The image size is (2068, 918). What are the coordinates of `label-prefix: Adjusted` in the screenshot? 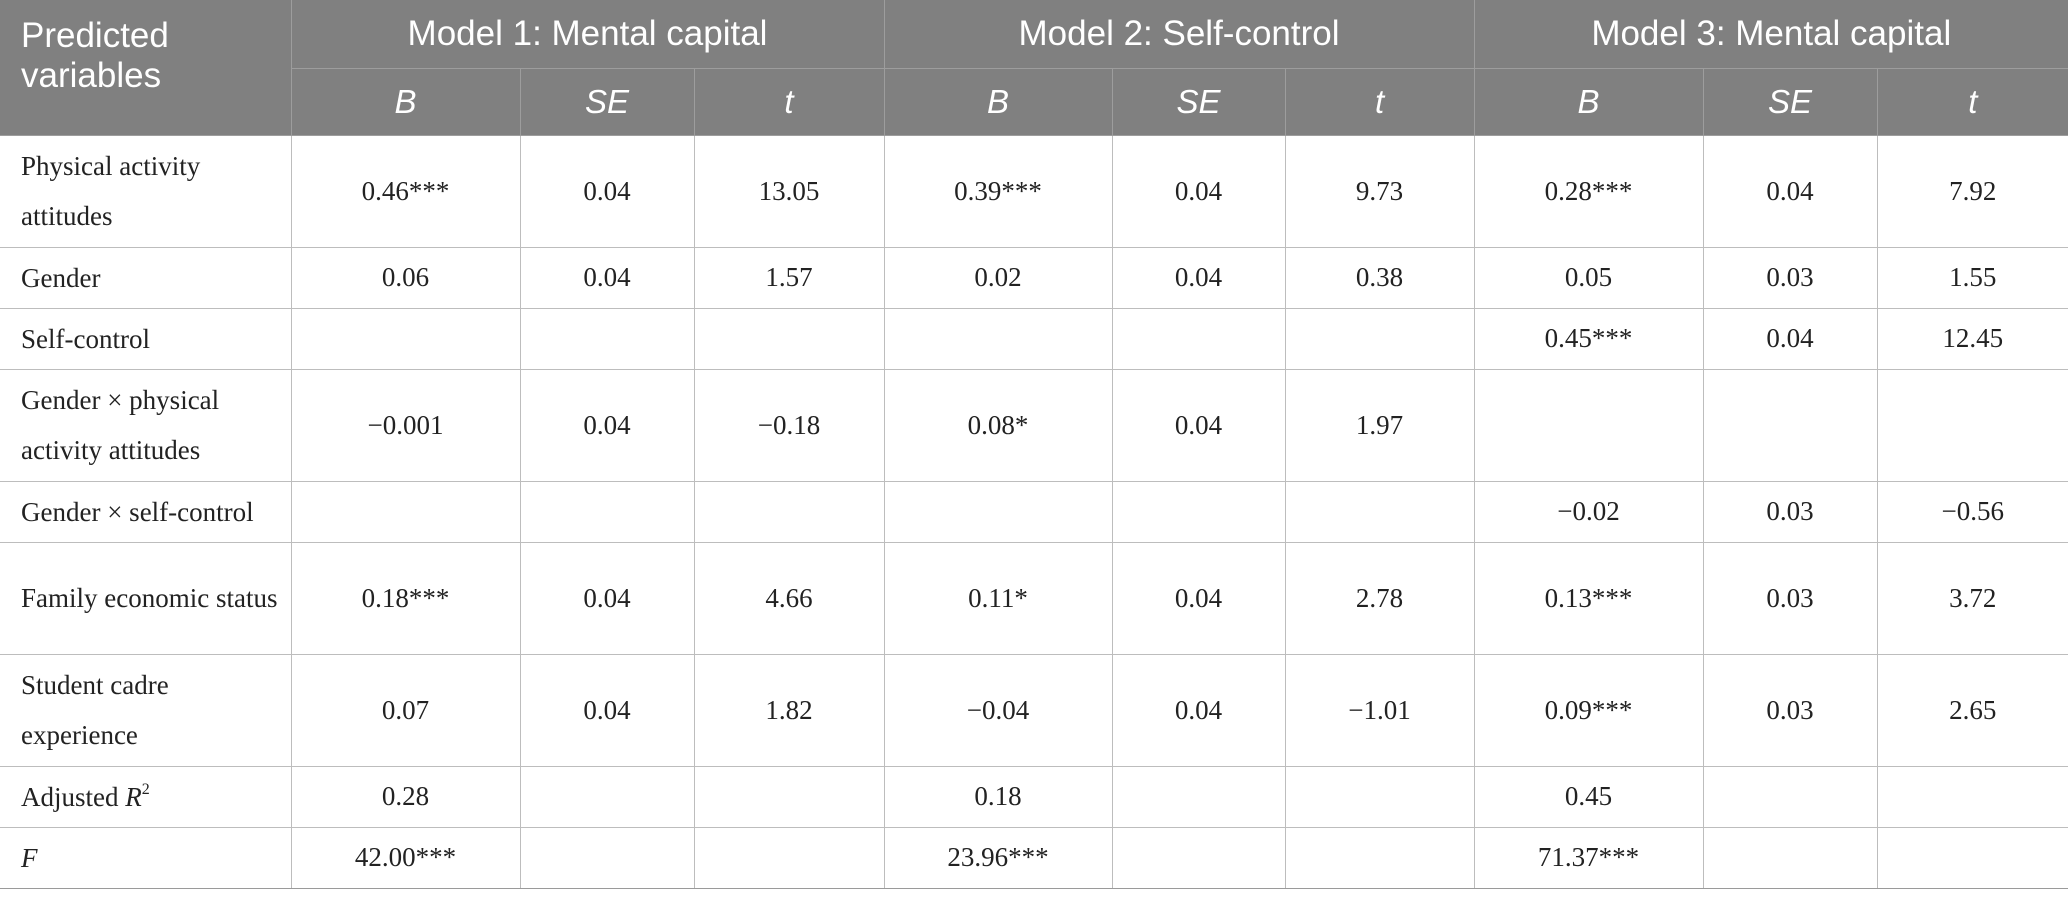 It's located at (73, 796).